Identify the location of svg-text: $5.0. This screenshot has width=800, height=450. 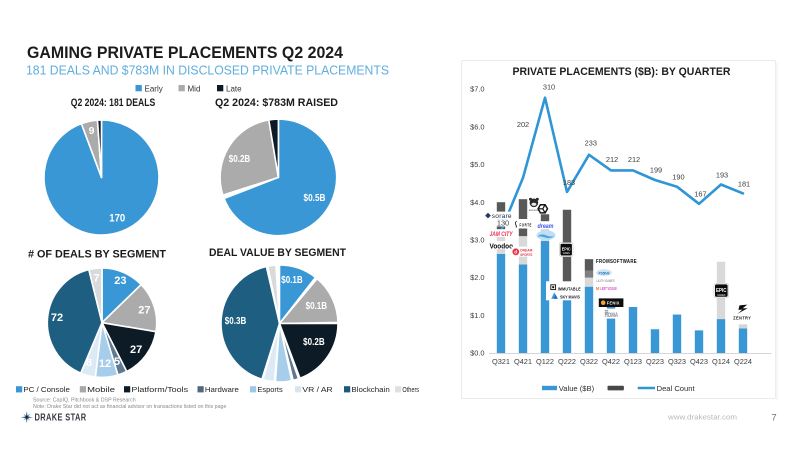
(477, 164).